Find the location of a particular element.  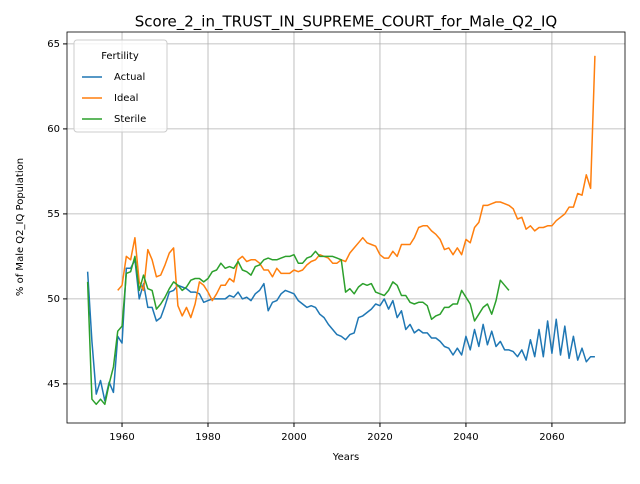

x-tick-label: 2040 is located at coordinates (465, 437).